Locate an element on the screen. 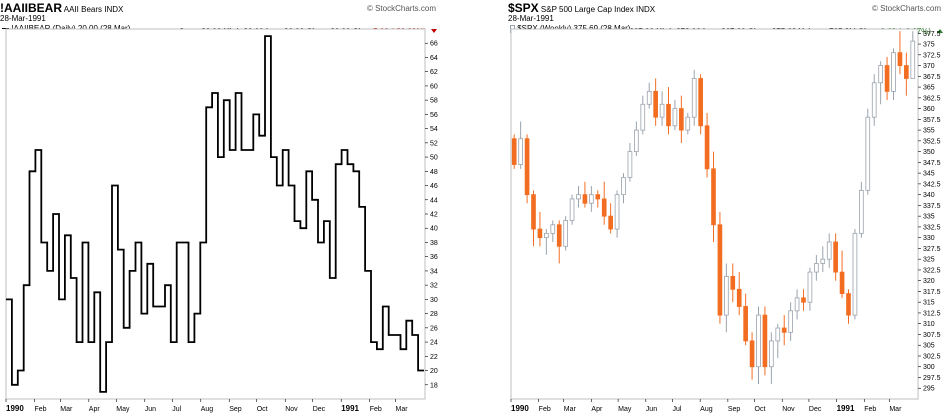 The height and width of the screenshot is (417, 945). y-tick-label: 362.5 is located at coordinates (932, 98).